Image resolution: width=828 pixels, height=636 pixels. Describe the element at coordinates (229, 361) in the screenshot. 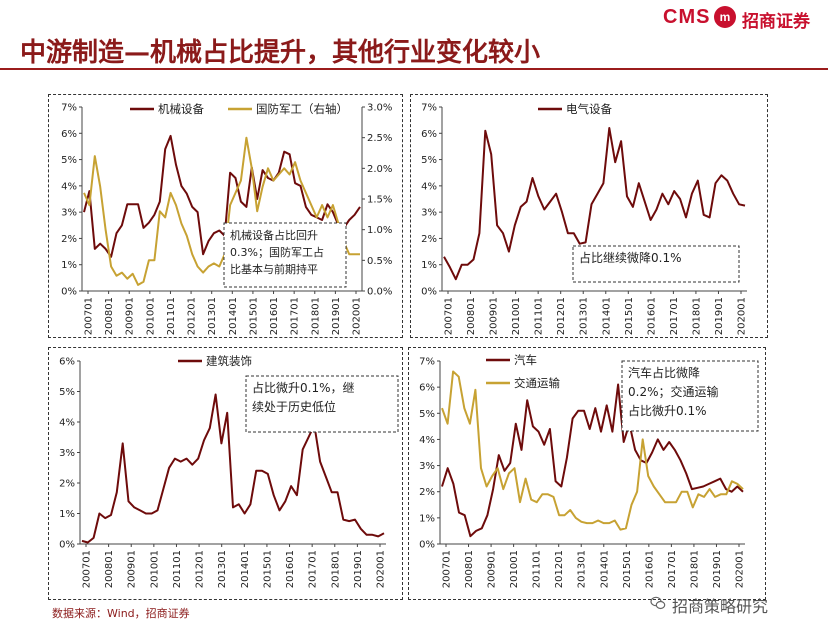

I see `legend-label: 建筑装饰` at that location.